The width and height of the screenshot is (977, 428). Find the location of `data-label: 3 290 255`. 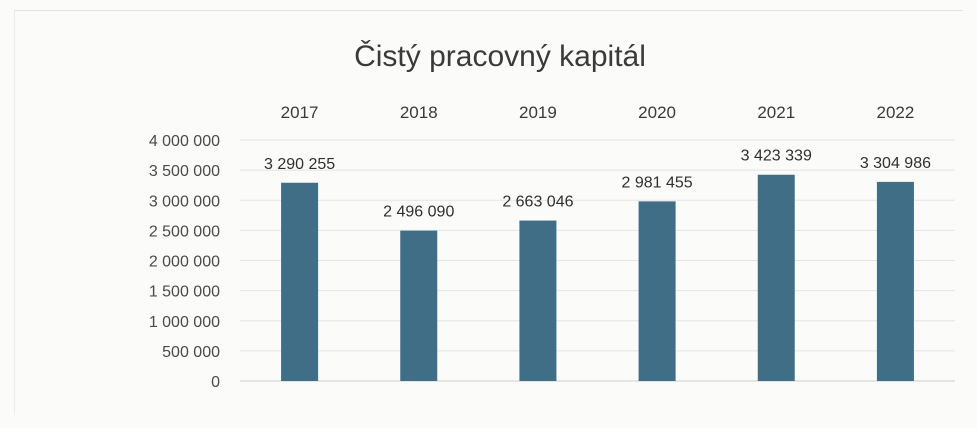

data-label: 3 290 255 is located at coordinates (299, 164).